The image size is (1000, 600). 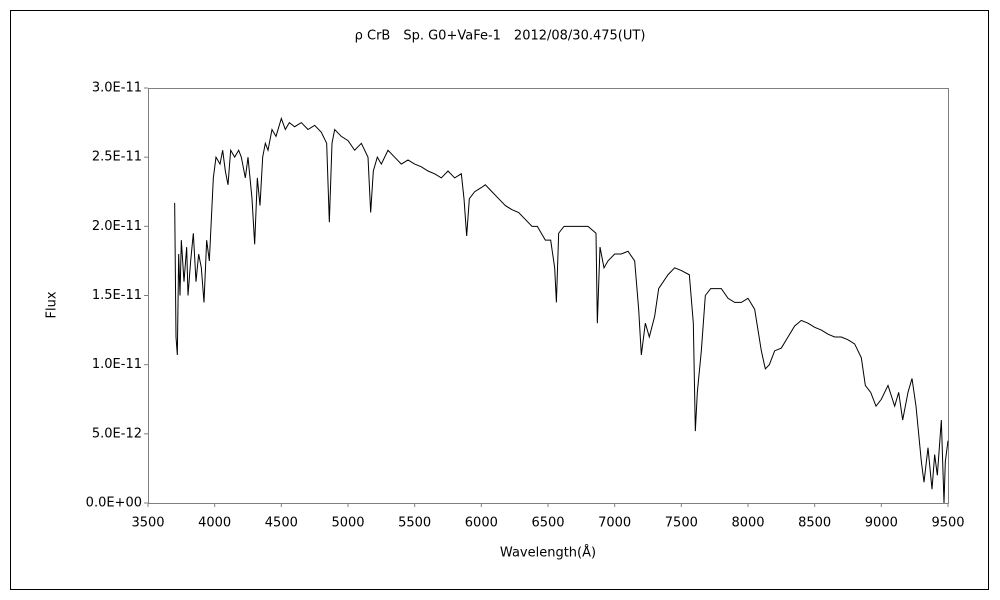 What do you see at coordinates (117, 226) in the screenshot?
I see `y-tick-label: 2.0E-11` at bounding box center [117, 226].